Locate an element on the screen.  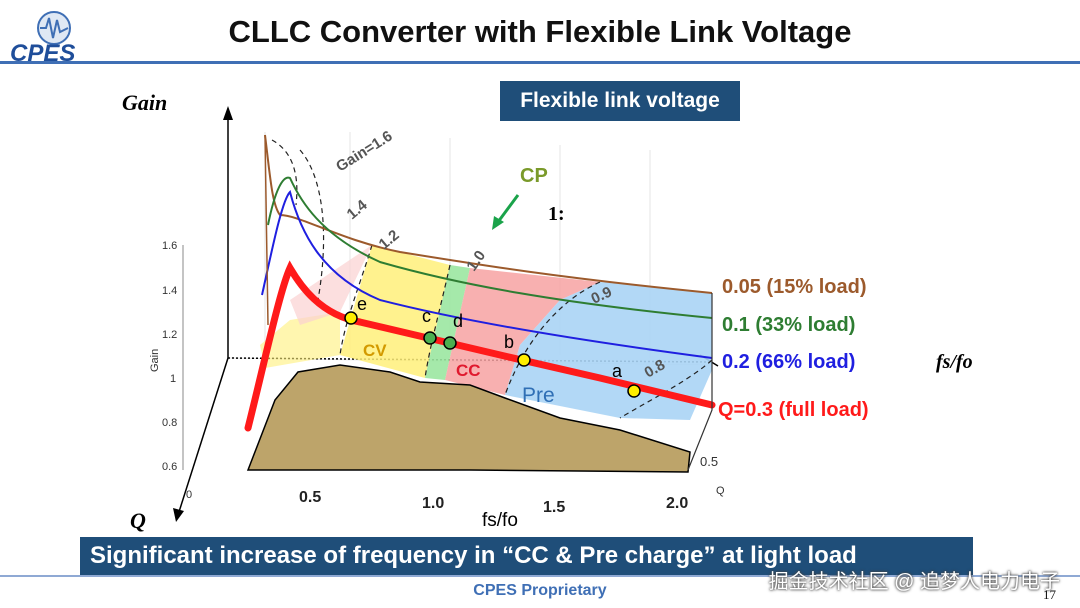
footer-divider is located at coordinates (540, 576).